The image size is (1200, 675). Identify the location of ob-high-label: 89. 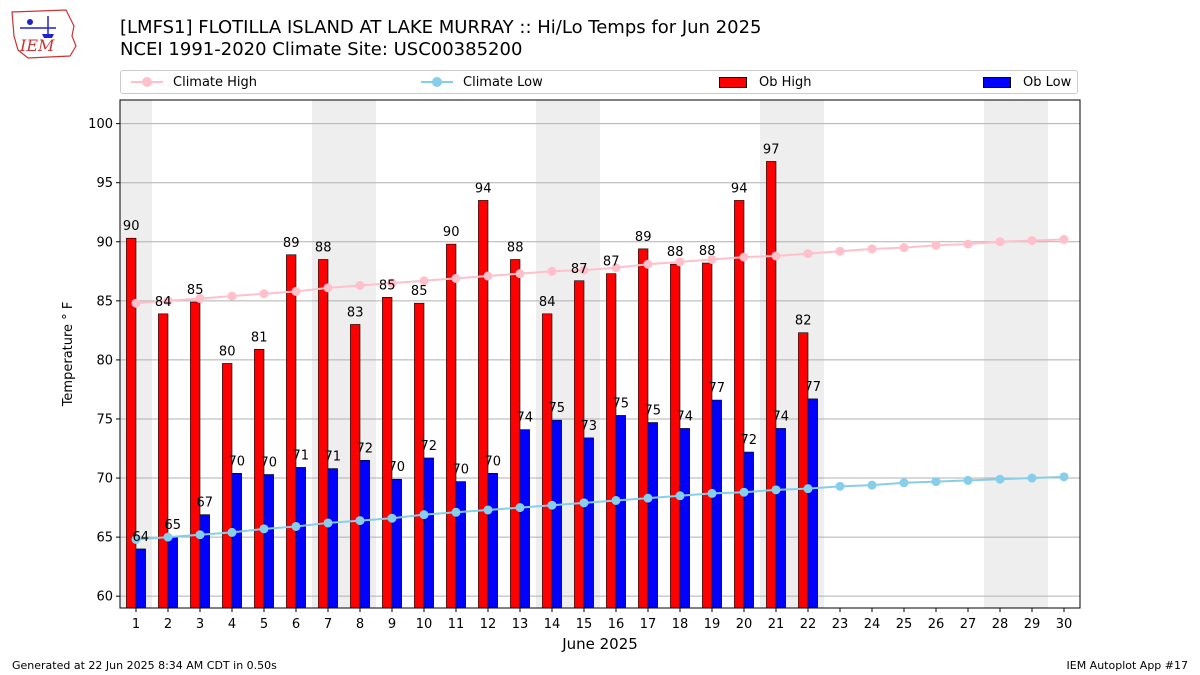
(291, 243).